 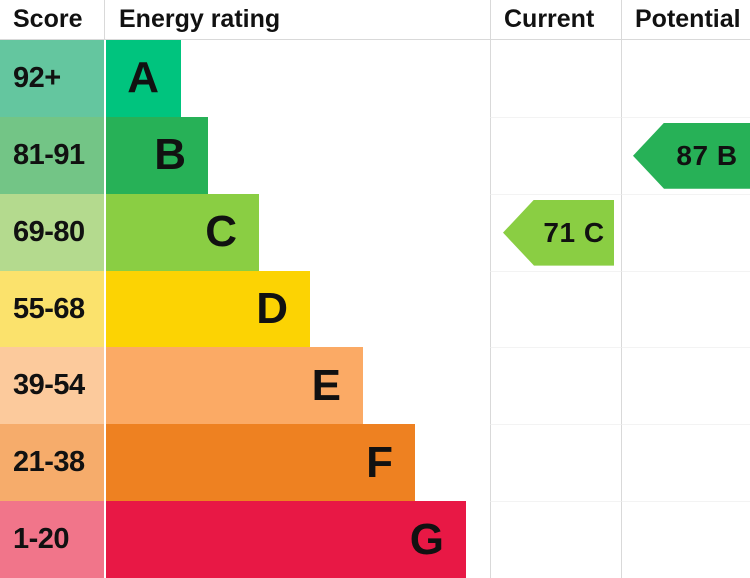 I want to click on score-range-a: 92+, so click(x=52, y=78).